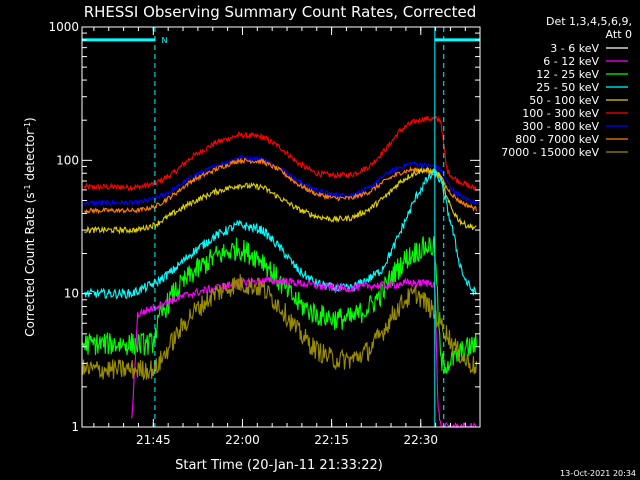 The width and height of the screenshot is (640, 480). What do you see at coordinates (560, 113) in the screenshot?
I see `legend-label-5: 100 - 300 keV` at bounding box center [560, 113].